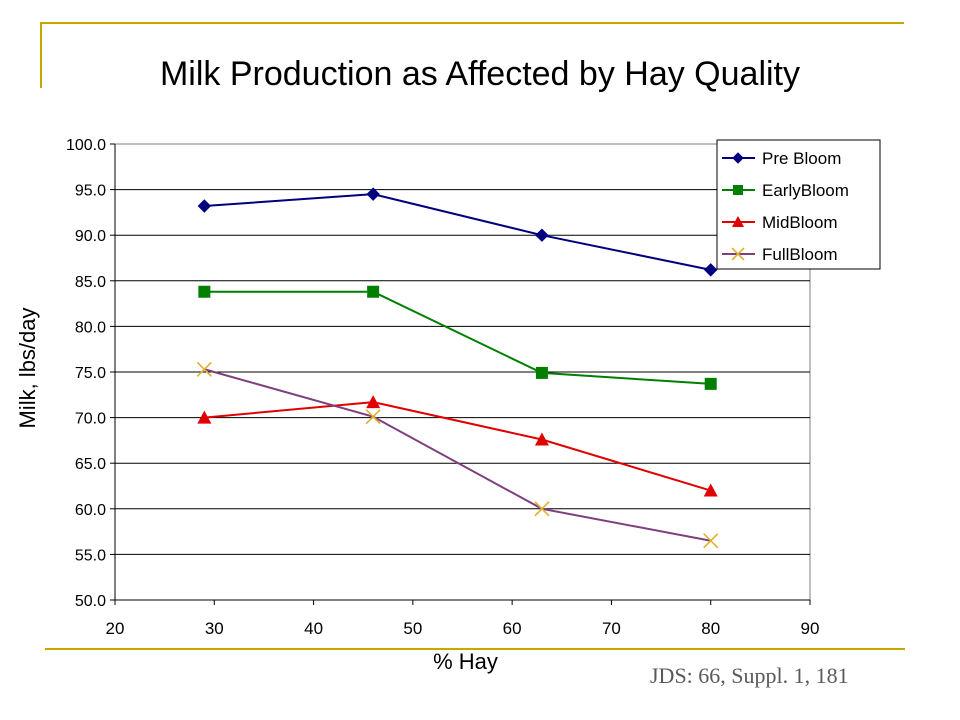 The height and width of the screenshot is (720, 960). Describe the element at coordinates (512, 628) in the screenshot. I see `x-tick-label: 60` at that location.